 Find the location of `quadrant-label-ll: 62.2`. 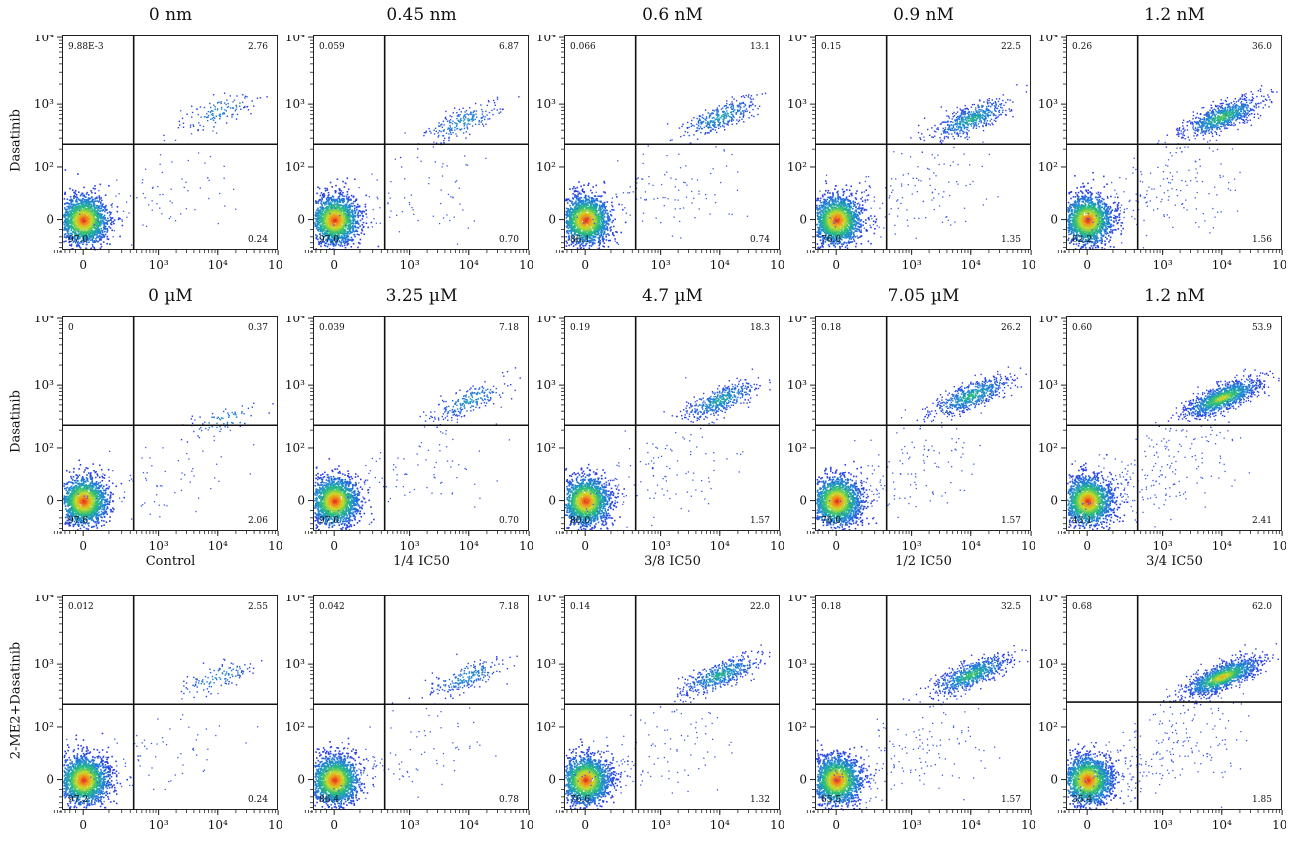

quadrant-label-ll: 62.2 is located at coordinates (1082, 240).